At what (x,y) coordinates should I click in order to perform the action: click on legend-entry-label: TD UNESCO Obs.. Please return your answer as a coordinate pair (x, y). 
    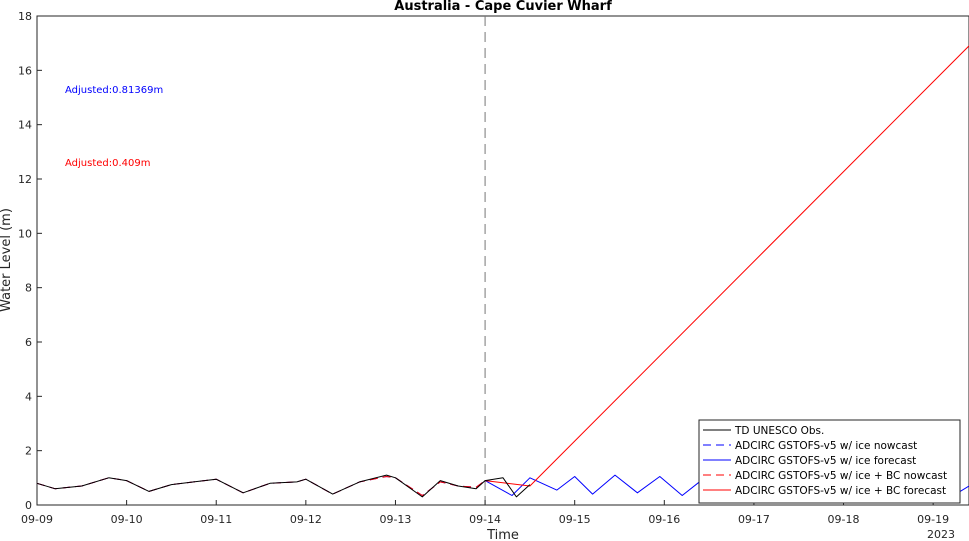
    Looking at the image, I should click on (779, 431).